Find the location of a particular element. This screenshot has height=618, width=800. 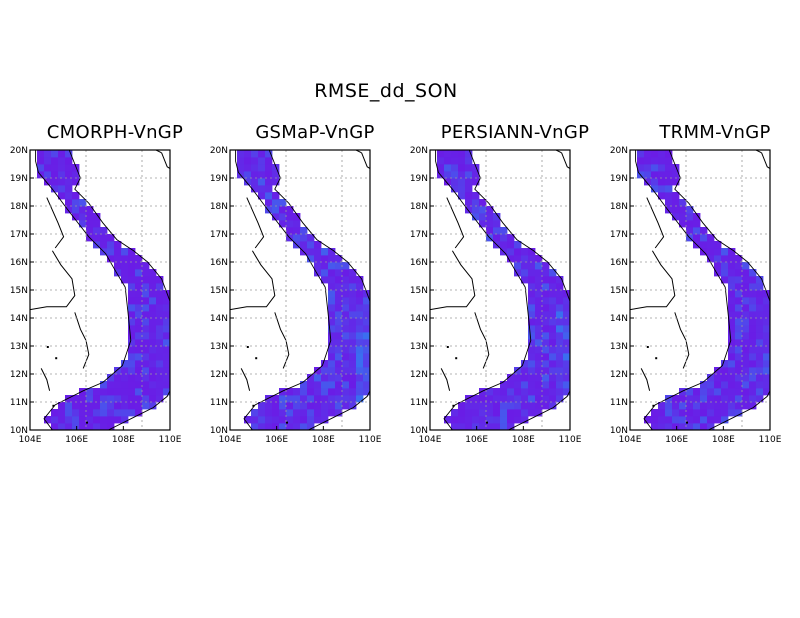

lat-tick-label: 16N is located at coordinates (19, 263).